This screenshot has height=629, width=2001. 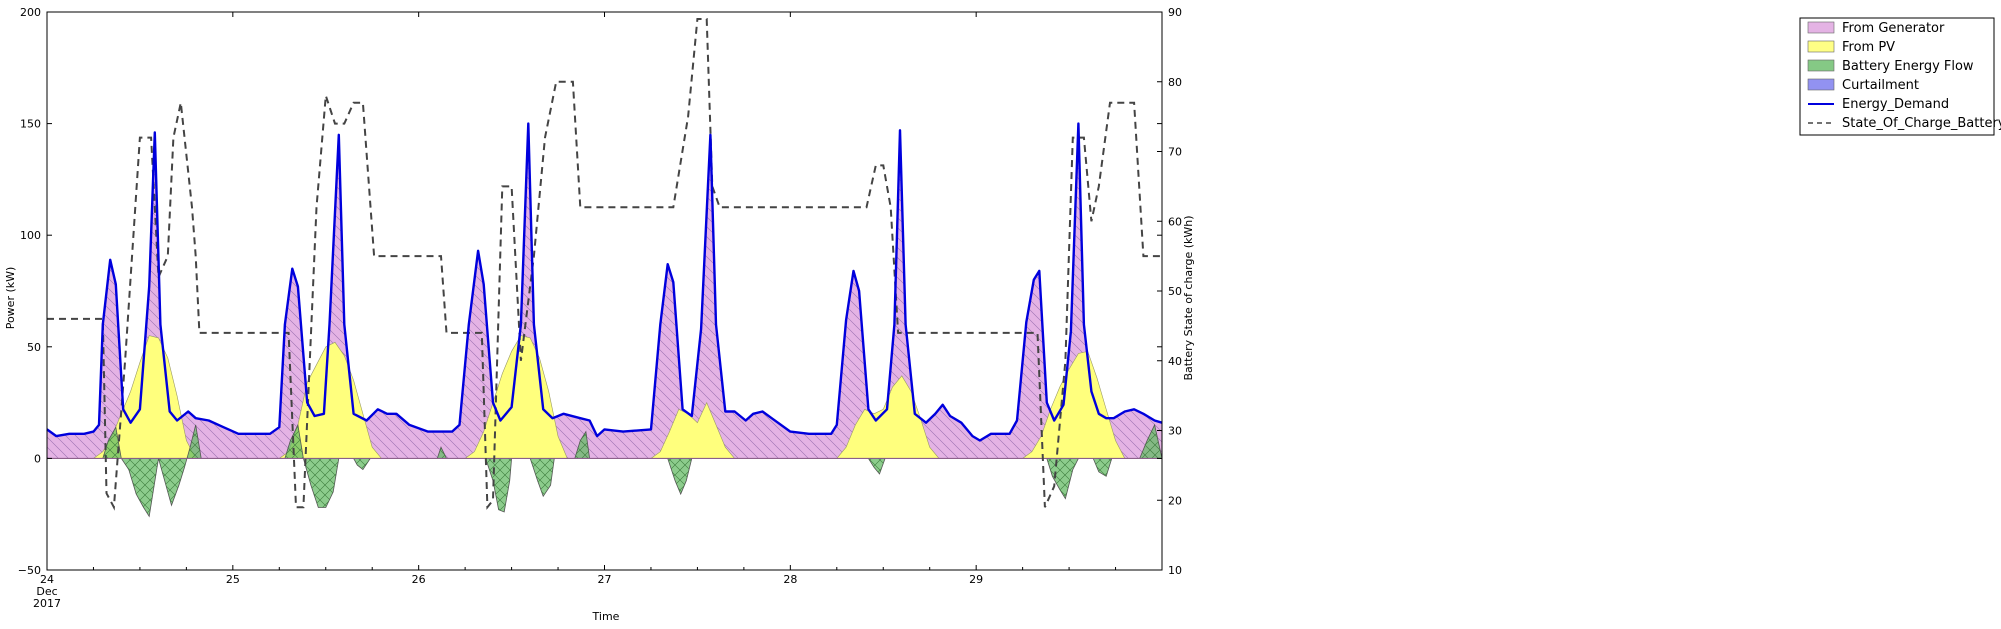 I want to click on right-tick-label: 70, so click(x=1175, y=152).